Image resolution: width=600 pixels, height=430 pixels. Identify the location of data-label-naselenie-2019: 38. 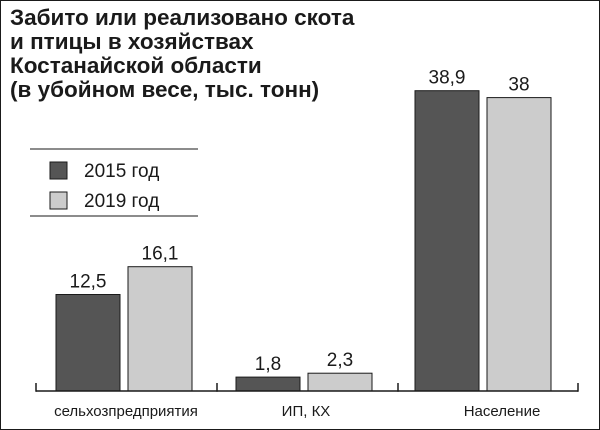
(518, 85).